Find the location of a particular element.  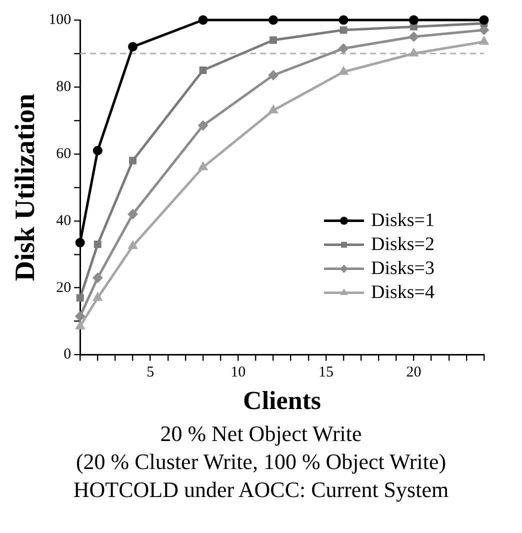

x-axis-title: Clients is located at coordinates (282, 401).